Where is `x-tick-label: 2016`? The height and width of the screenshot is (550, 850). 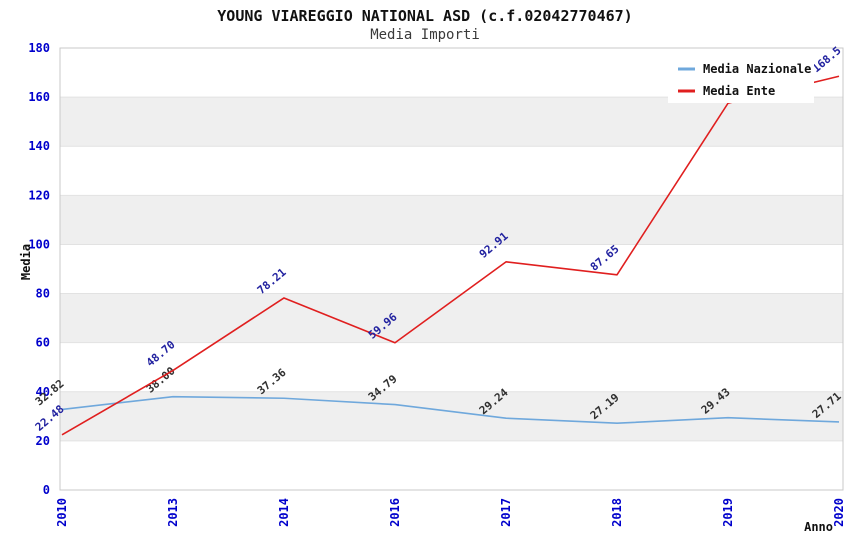 x-tick-label: 2016 is located at coordinates (395, 512).